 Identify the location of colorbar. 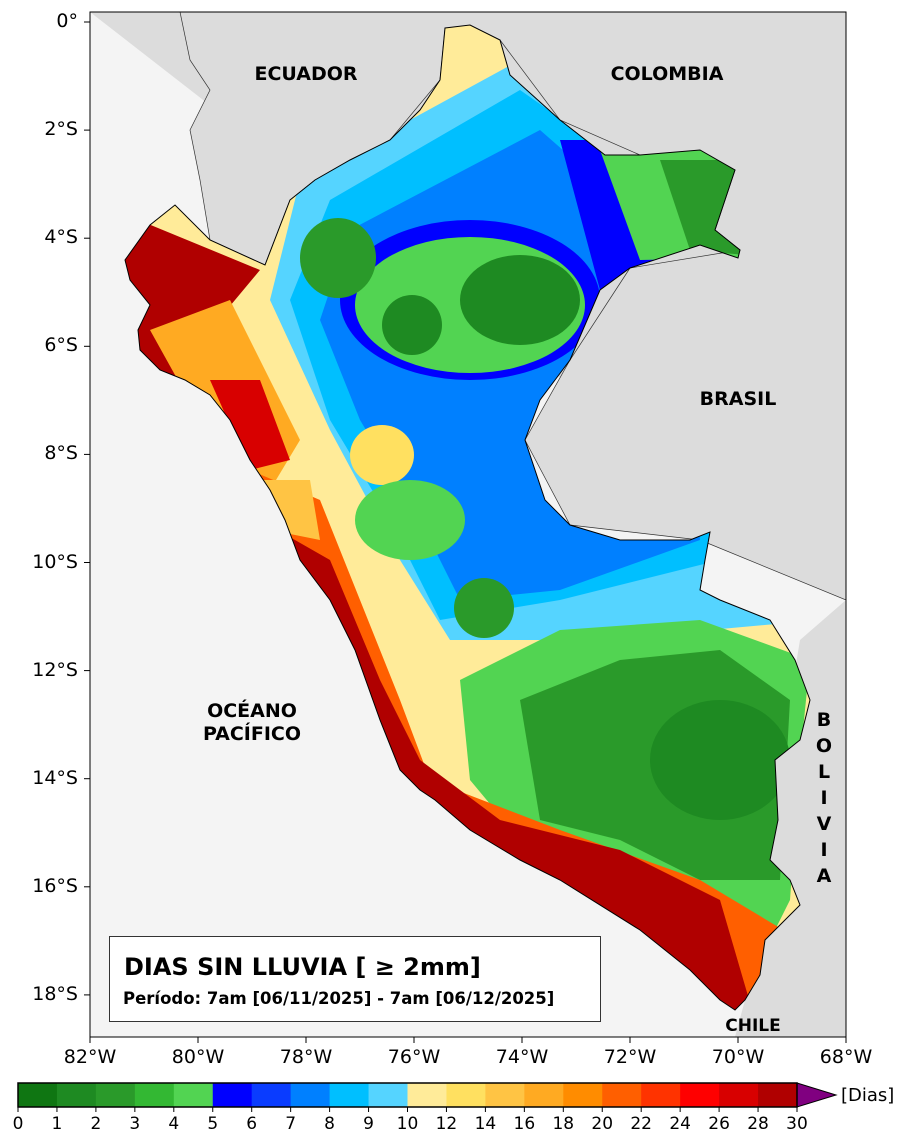
(427, 1097).